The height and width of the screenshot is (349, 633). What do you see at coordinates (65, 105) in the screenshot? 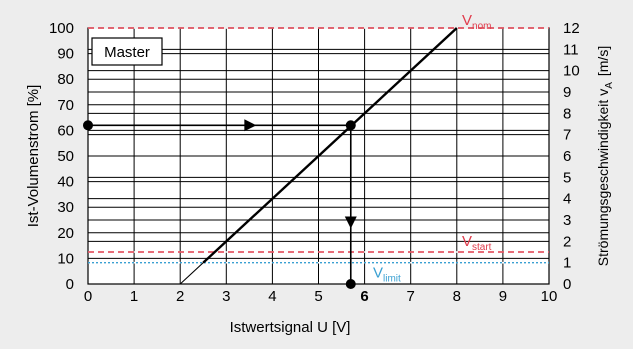
I see `y-tick-label: 70` at bounding box center [65, 105].